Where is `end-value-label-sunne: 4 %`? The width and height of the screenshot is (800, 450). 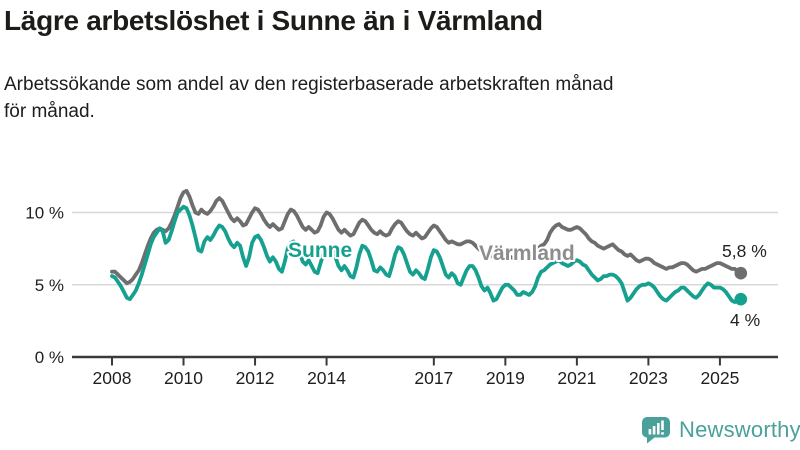
end-value-label-sunne: 4 % is located at coordinates (745, 320).